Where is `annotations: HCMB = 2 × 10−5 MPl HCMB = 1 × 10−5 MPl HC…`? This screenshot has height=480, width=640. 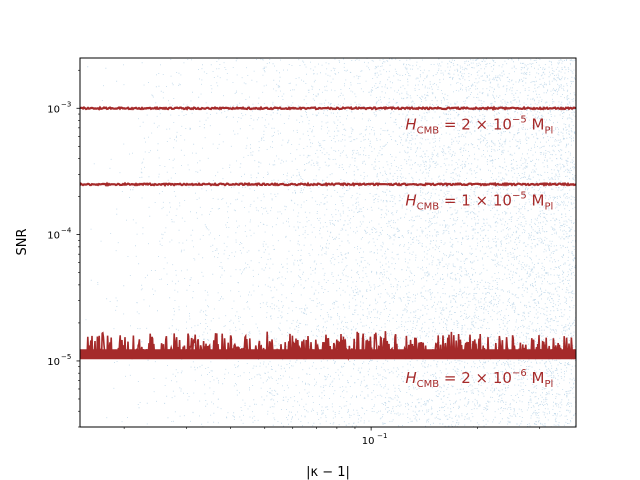 annotations: HCMB = 2 × 10−5 MPl HCMB = 1 × 10−5 MPl HC… is located at coordinates (479, 251).